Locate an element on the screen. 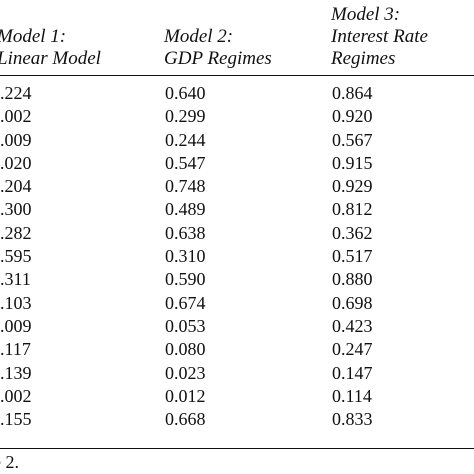 Image resolution: width=474 pixels, height=474 pixels. table-cell: 0.204 is located at coordinates (16, 186).